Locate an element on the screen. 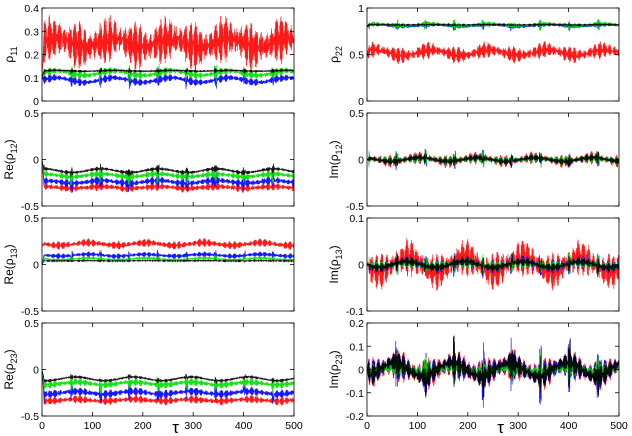 This screenshot has height=436, width=632. panel-re_rho12: -0.5 0 0.5 Re(ρ12) is located at coordinates (148, 160).